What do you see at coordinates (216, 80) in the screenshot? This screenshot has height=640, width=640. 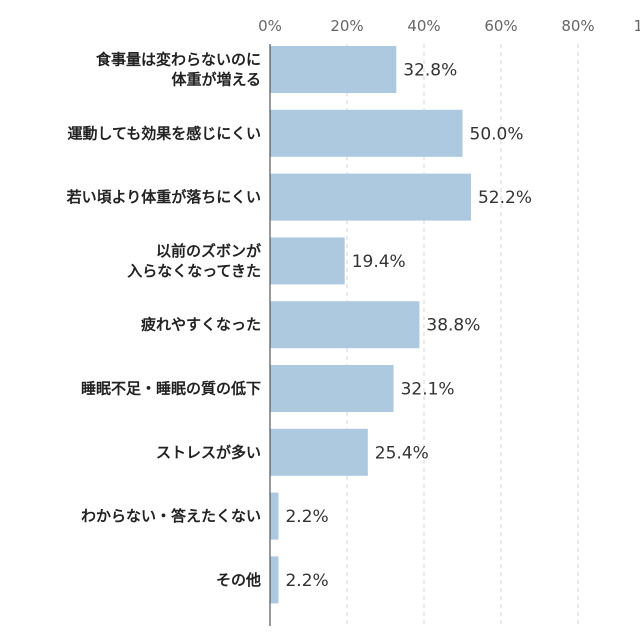 I see `category-label: 体重が増える` at bounding box center [216, 80].